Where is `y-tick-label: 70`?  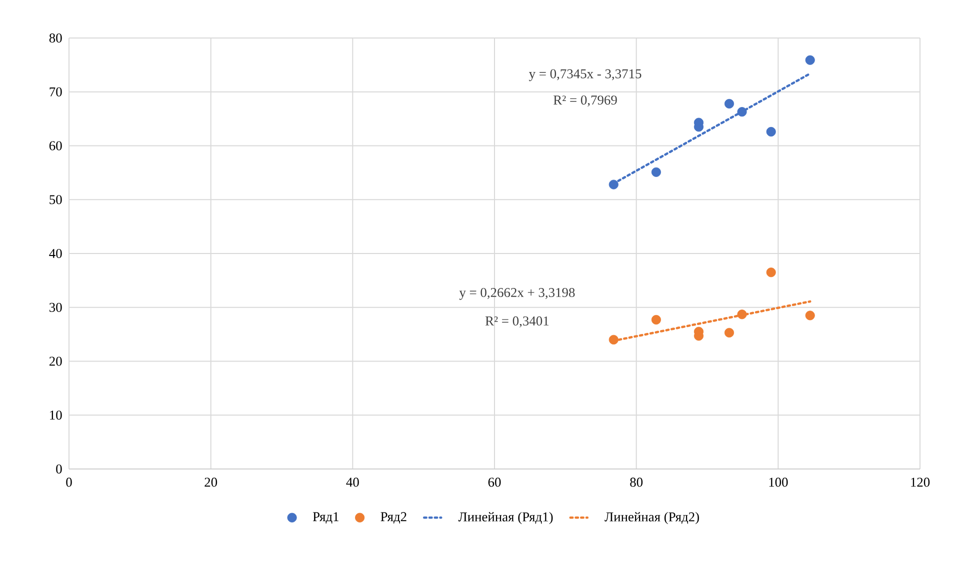
y-tick-label: 70 is located at coordinates (56, 91).